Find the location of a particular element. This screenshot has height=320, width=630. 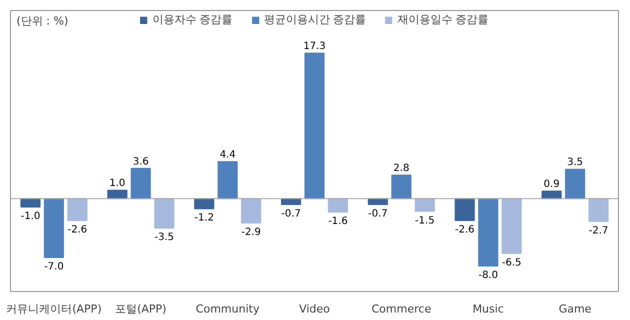

data-label: -1.6 is located at coordinates (338, 222).